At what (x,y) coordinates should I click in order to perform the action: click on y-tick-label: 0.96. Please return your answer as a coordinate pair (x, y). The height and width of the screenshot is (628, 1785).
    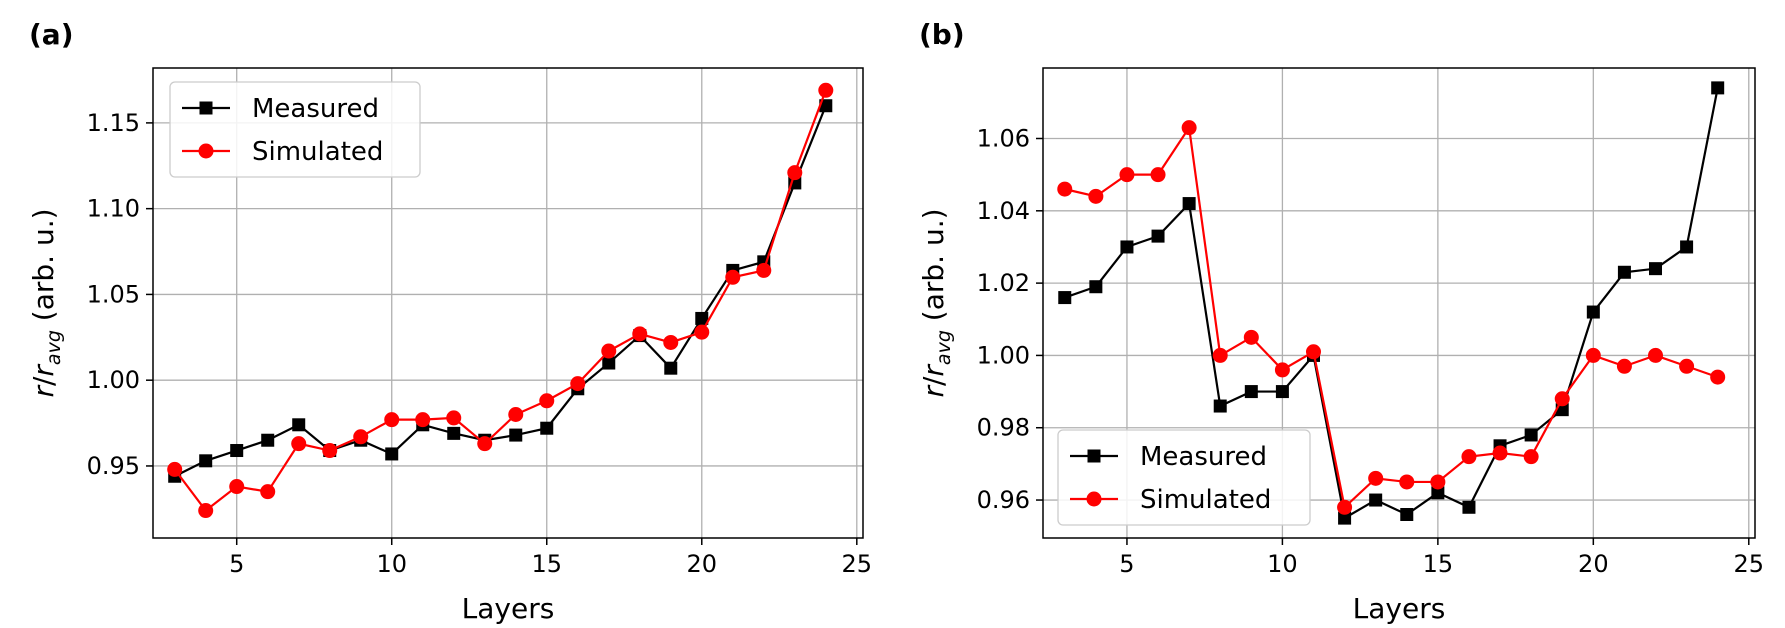
    Looking at the image, I should click on (1003, 500).